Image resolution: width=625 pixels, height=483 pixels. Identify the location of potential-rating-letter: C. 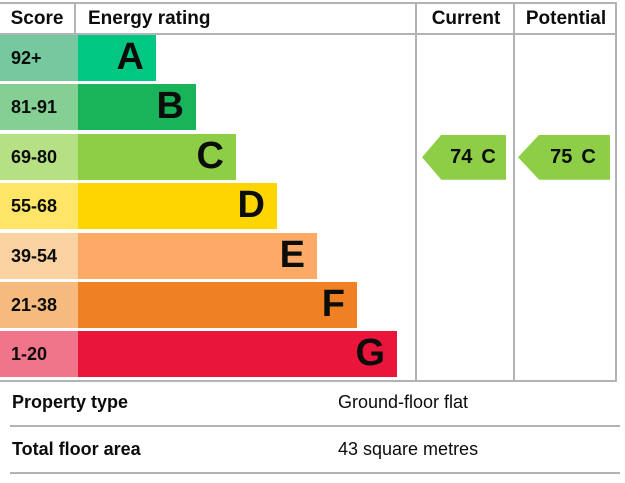
(588, 156).